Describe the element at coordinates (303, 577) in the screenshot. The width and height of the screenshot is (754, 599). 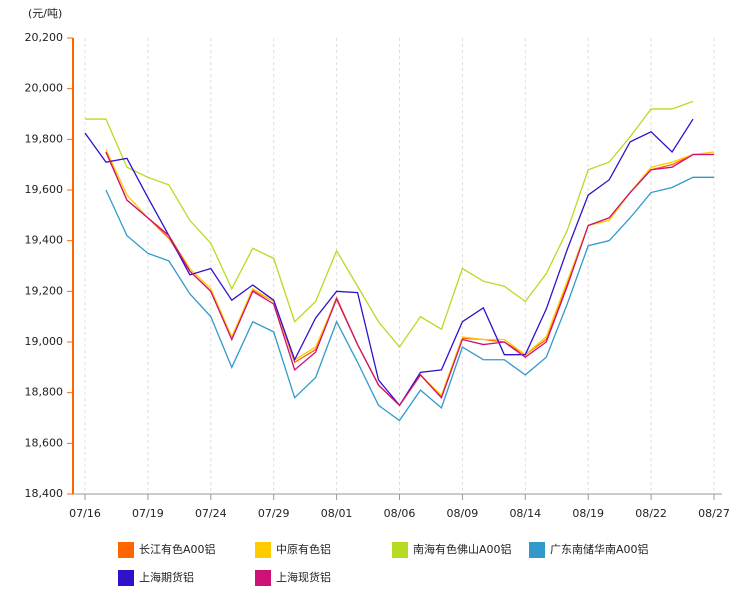
I see `legend-label: 上海现货铝` at that location.